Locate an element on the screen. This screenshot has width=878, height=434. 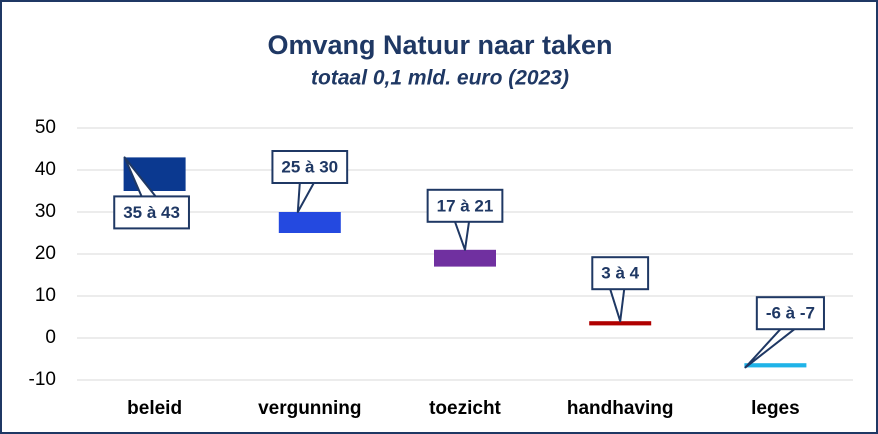
value-label: 17 à 21 is located at coordinates (465, 205).